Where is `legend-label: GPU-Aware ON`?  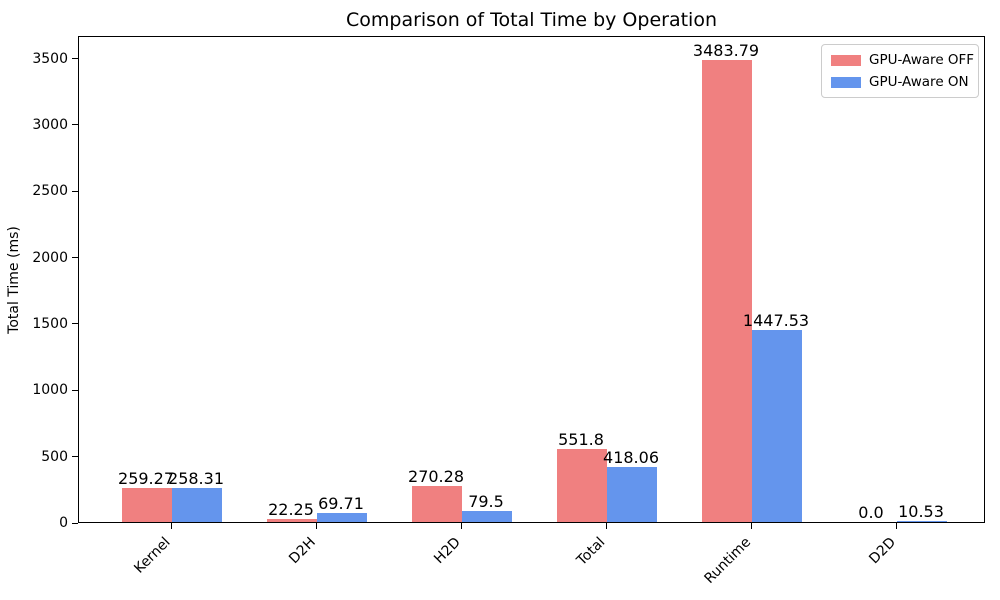 legend-label: GPU-Aware ON is located at coordinates (919, 82).